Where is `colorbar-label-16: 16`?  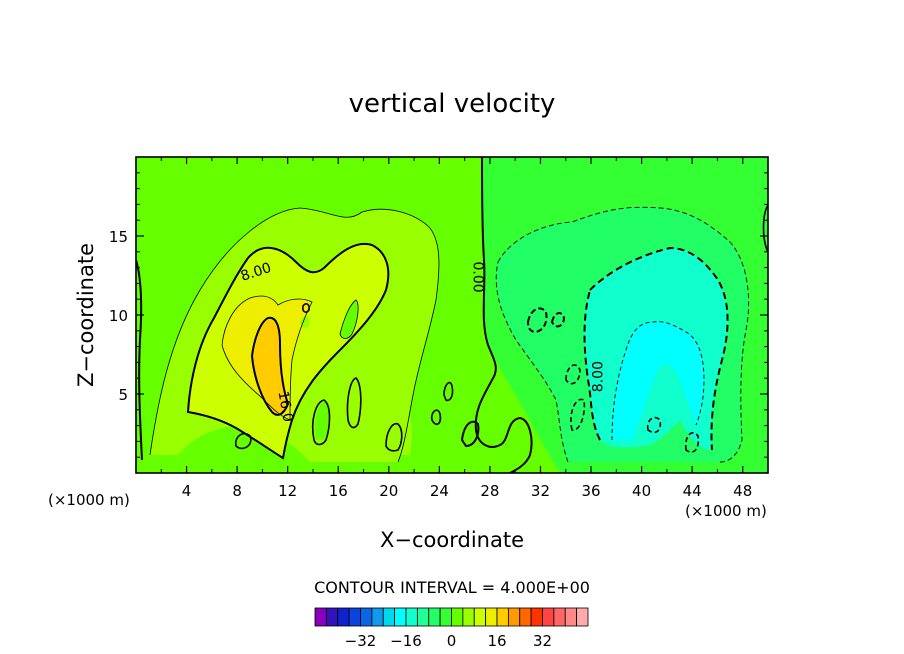
colorbar-label-16: 16 is located at coordinates (496, 641).